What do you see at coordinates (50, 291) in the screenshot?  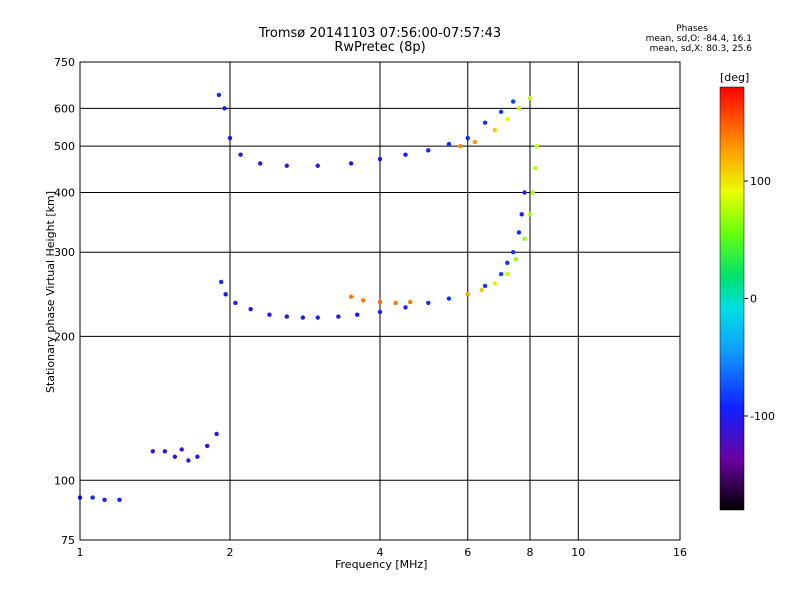 I see `y-axis-label: Stationary phase Virtual Height [km]` at bounding box center [50, 291].